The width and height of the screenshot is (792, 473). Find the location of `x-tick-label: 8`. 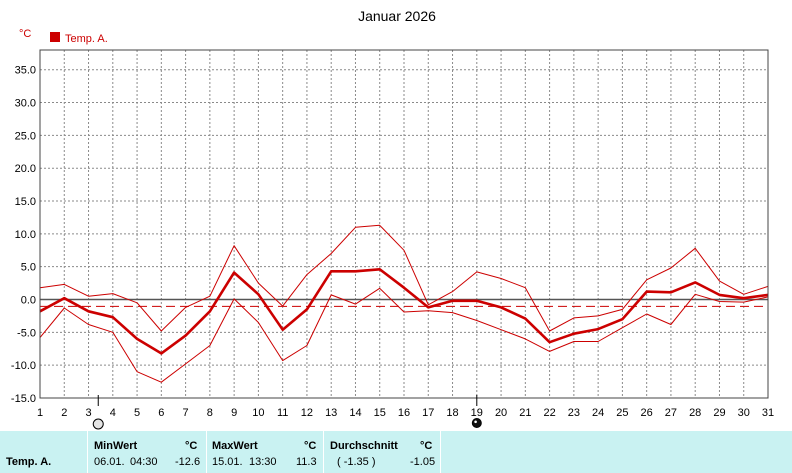

x-tick-label: 8 is located at coordinates (210, 413).